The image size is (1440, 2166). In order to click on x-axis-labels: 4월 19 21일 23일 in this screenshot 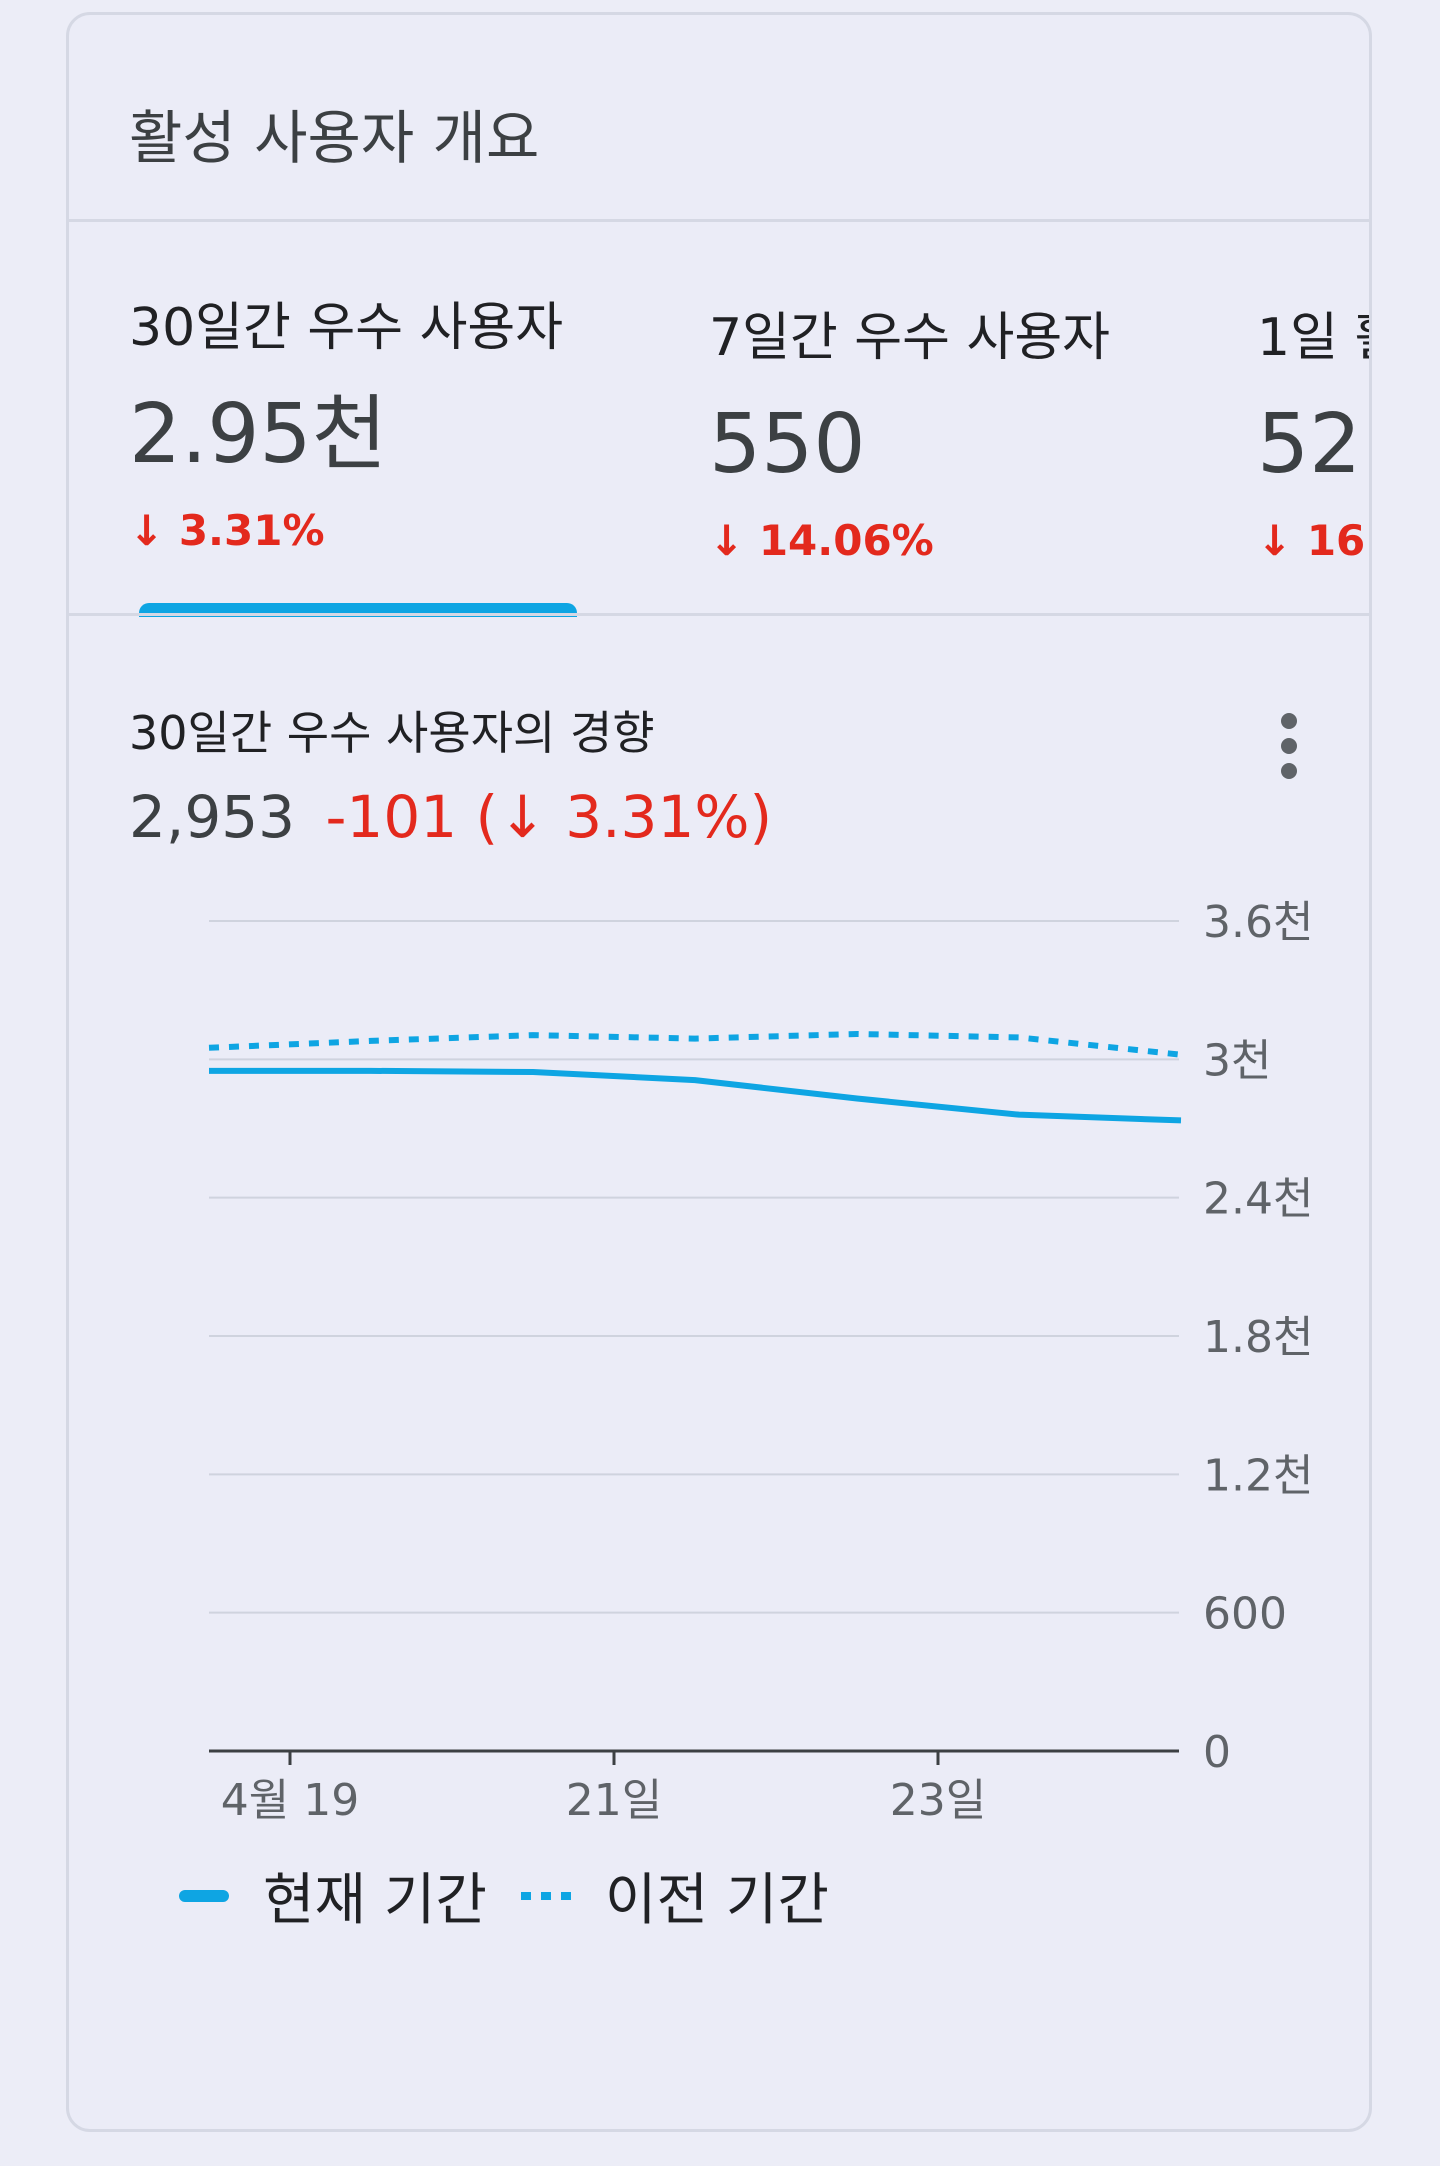, I will do `click(603, 1788)`.